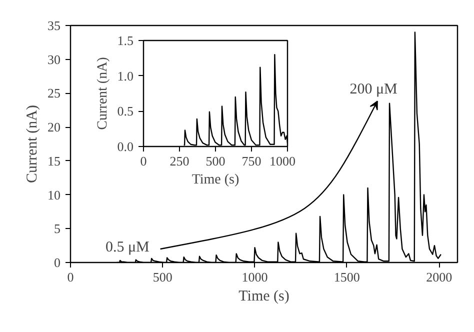 The image size is (474, 332). Describe the element at coordinates (125, 146) in the screenshot. I see `y-tick-label: 0.0` at that location.